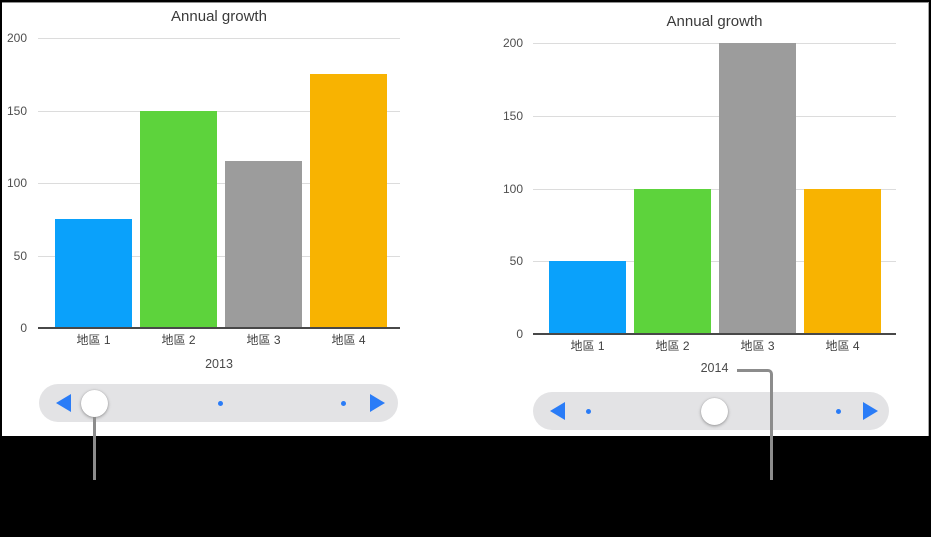  Describe the element at coordinates (755, 424) in the screenshot. I see `callout-line-to-year-label` at that location.